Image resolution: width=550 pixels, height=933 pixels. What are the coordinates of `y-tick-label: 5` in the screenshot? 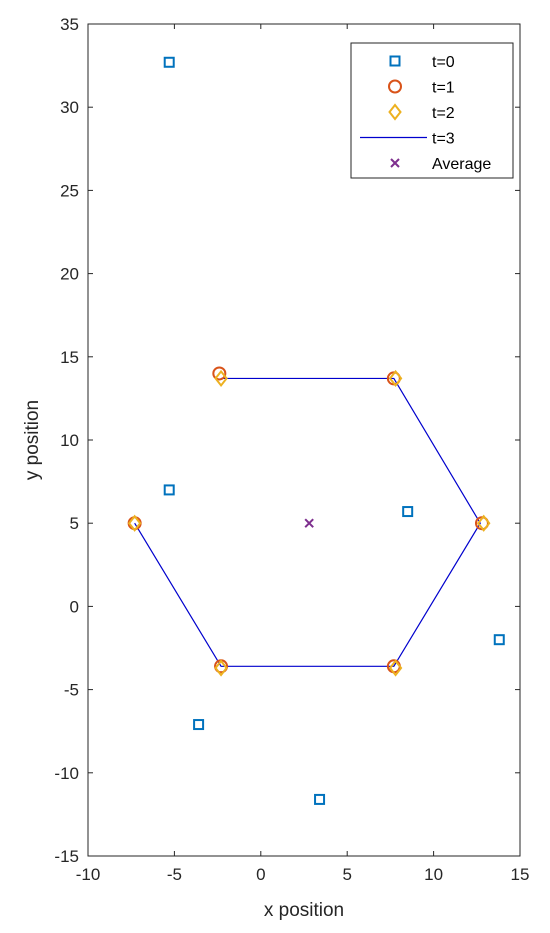 It's located at (74, 523).